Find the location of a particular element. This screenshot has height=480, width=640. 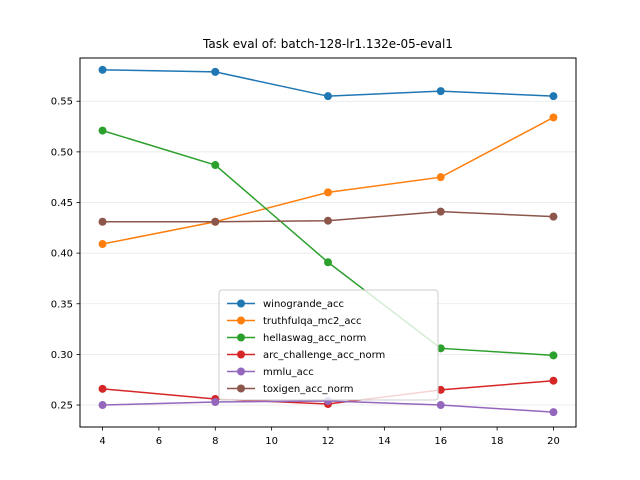

y-tick-label: 0.25 is located at coordinates (62, 406).